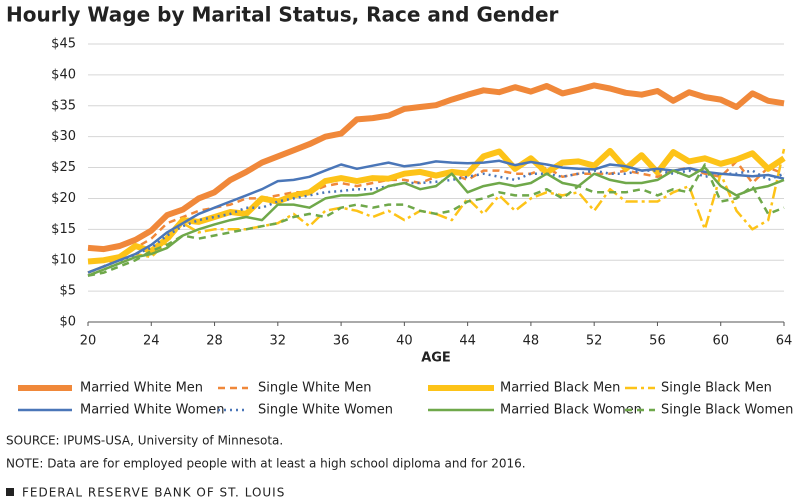 This screenshot has height=503, width=800. Describe the element at coordinates (10, 492) in the screenshot. I see `footer-icon` at that location.